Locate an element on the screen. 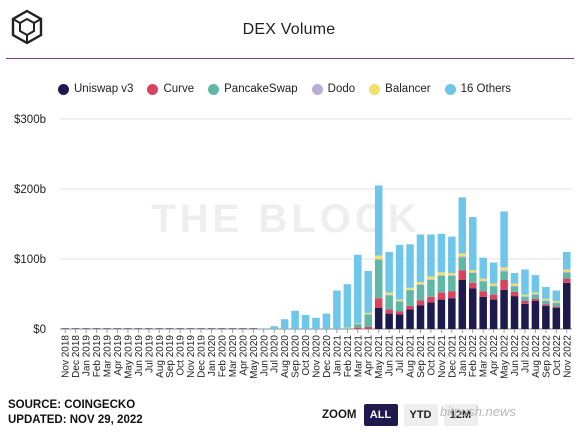  legend-item-curve: Curve is located at coordinates (170, 89).